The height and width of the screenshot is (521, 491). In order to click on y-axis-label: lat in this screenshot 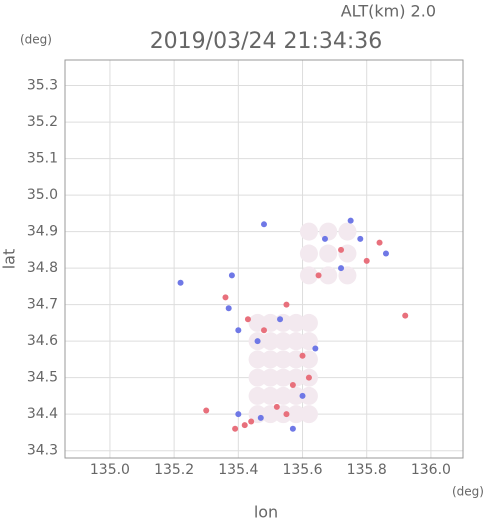, I will do `click(9, 259)`.